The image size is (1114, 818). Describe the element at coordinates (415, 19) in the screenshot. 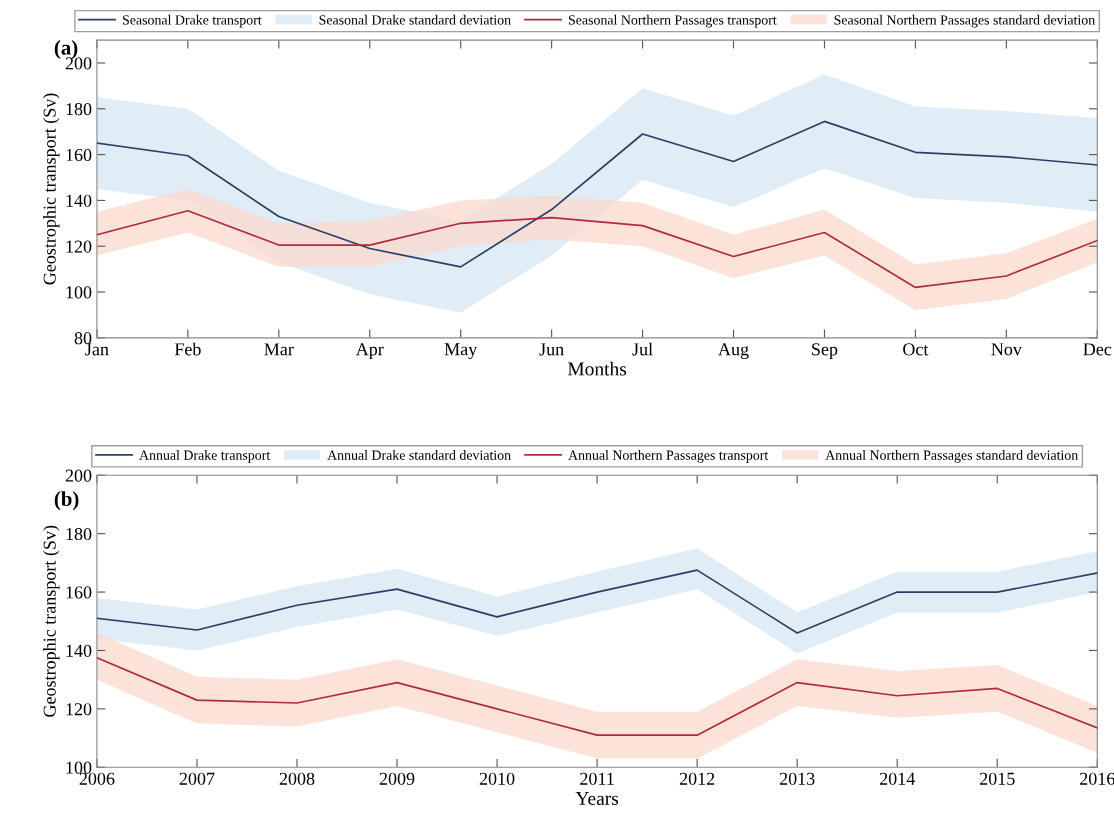

I see `text: Seasonal Drake standard deviation` at that location.